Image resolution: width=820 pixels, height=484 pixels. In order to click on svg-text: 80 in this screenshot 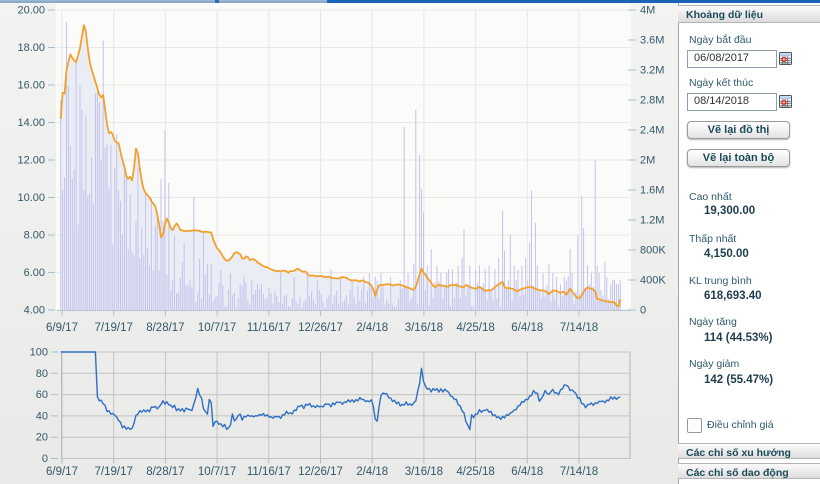, I will do `click(42, 374)`.